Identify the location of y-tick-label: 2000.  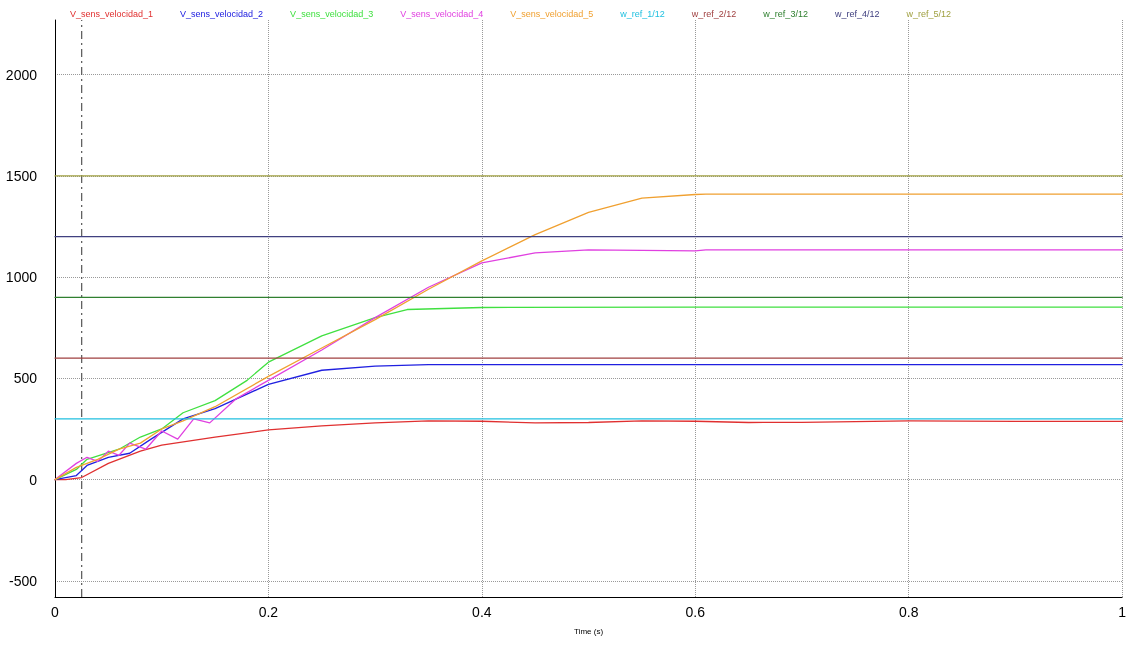
(21, 74).